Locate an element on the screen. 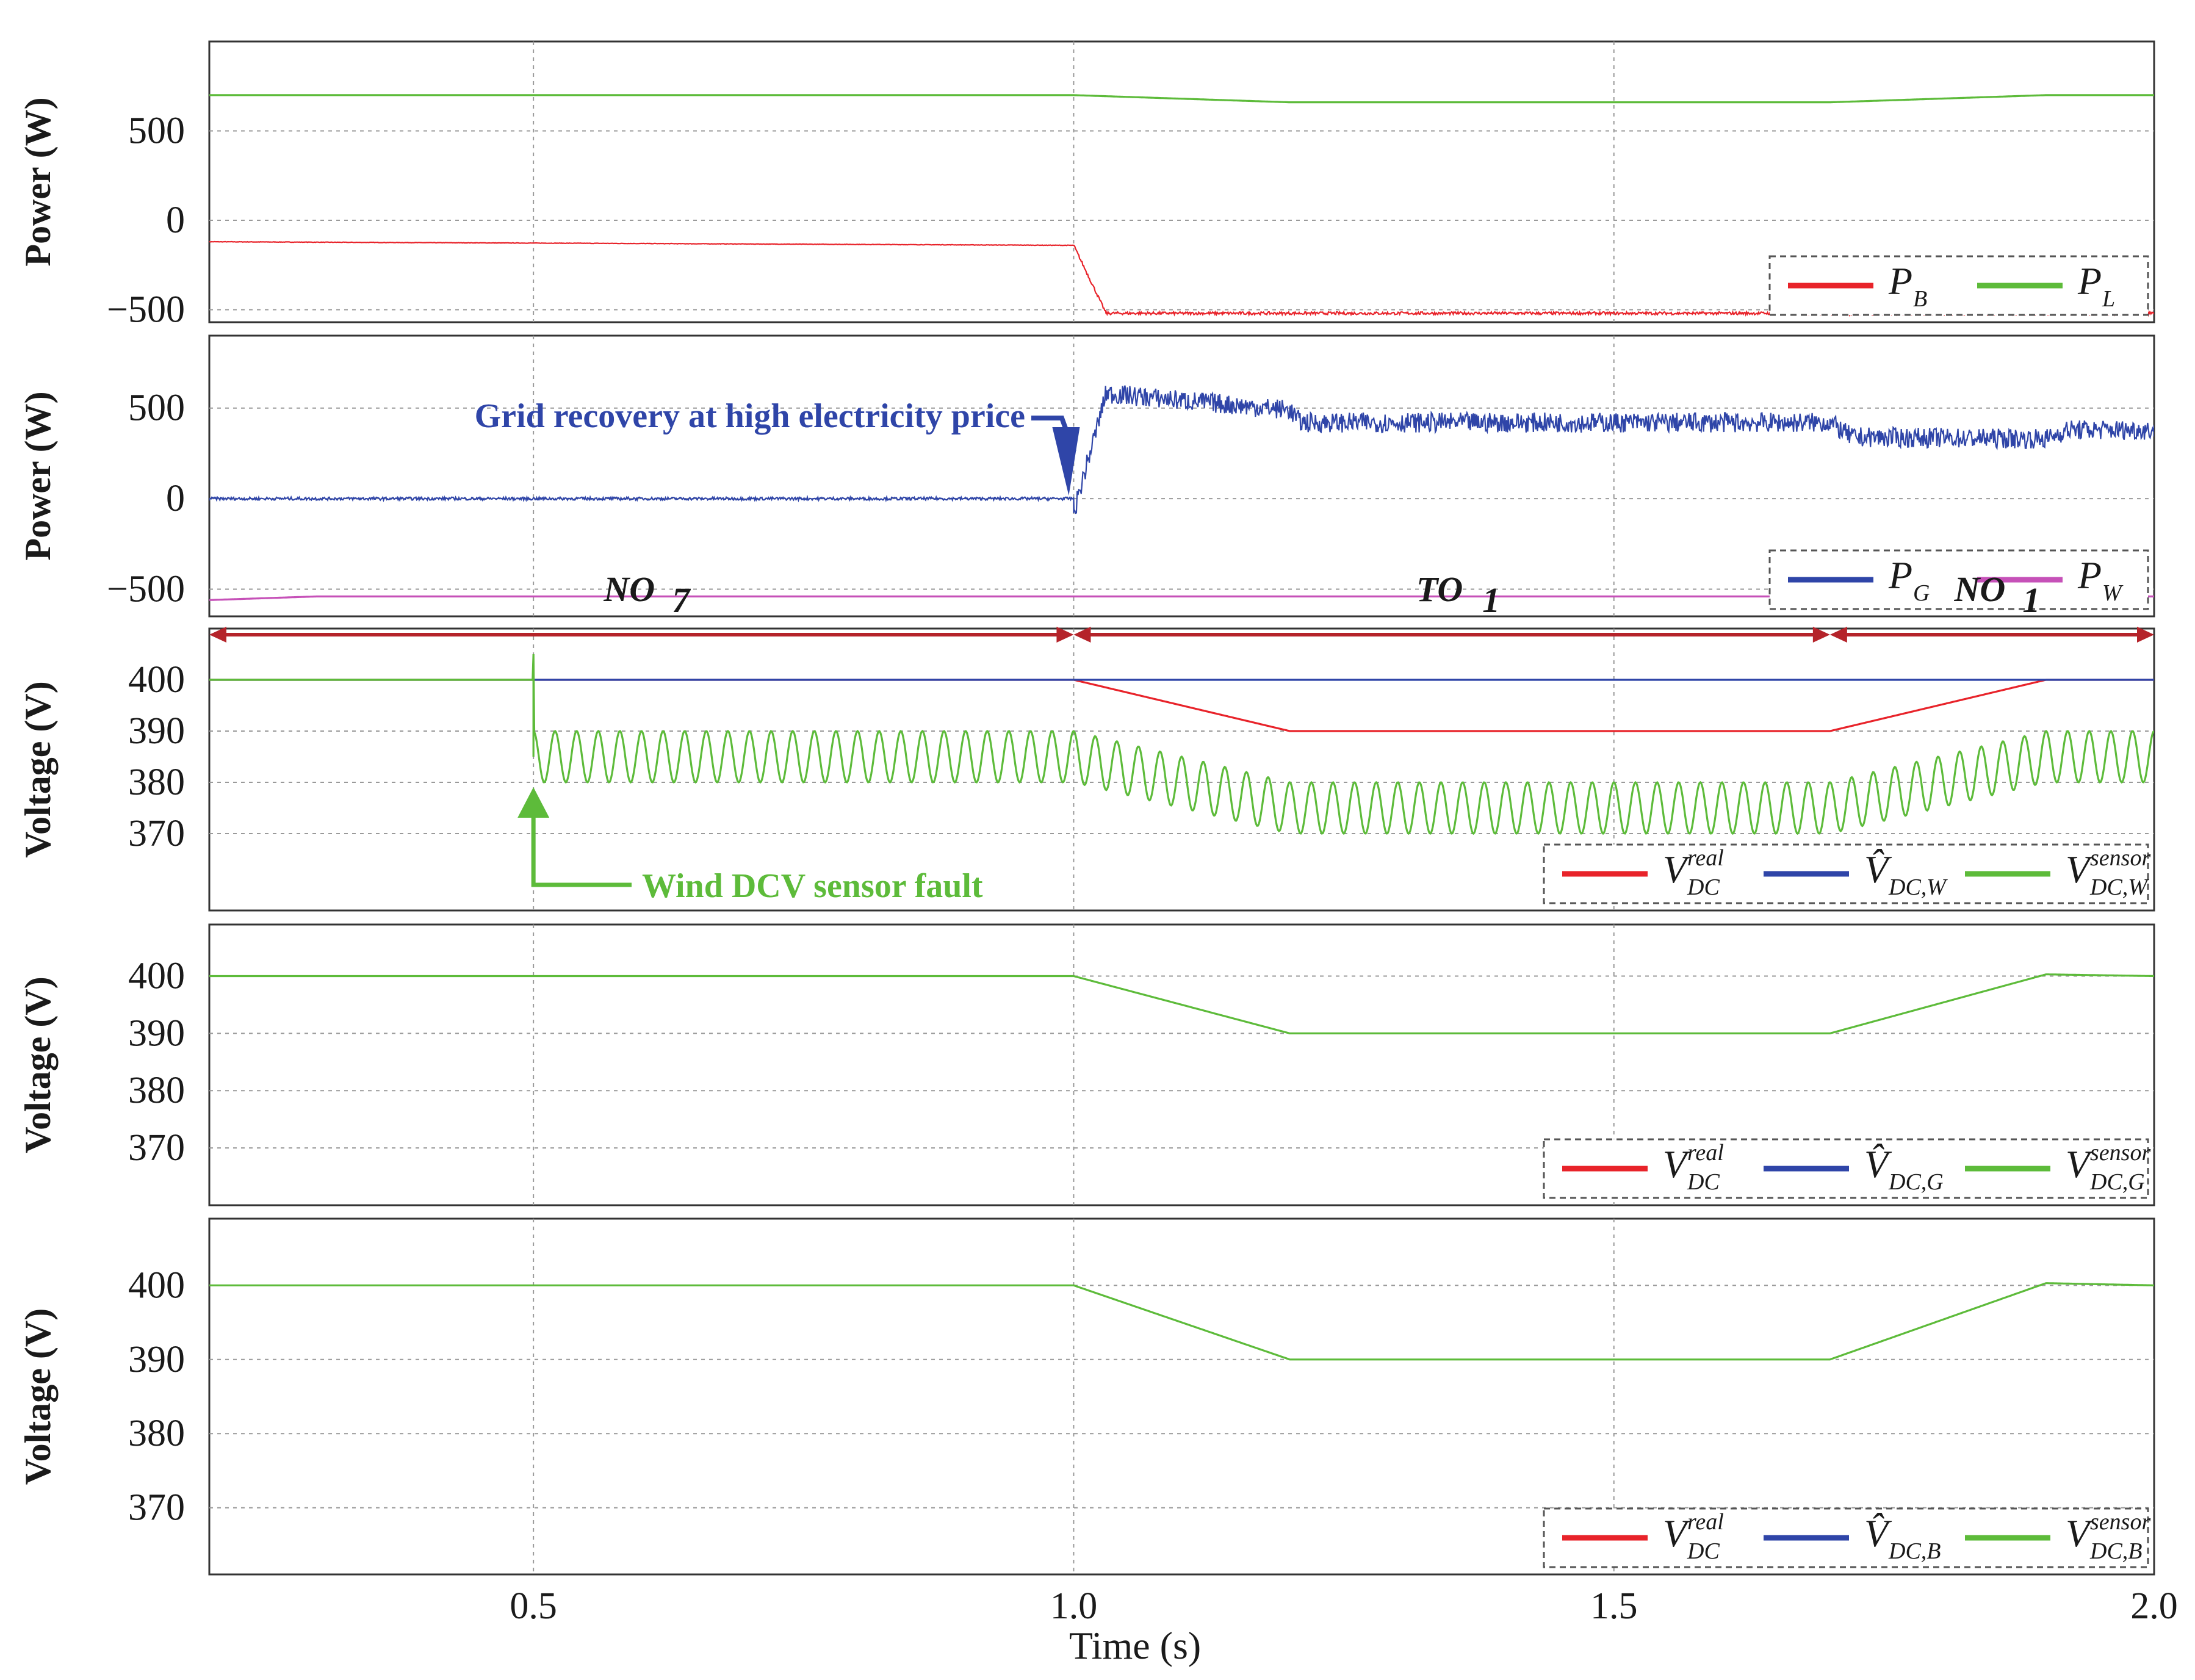 This screenshot has width=2195, height=1680. x-axis-label: Time (s) is located at coordinates (1135, 1645).